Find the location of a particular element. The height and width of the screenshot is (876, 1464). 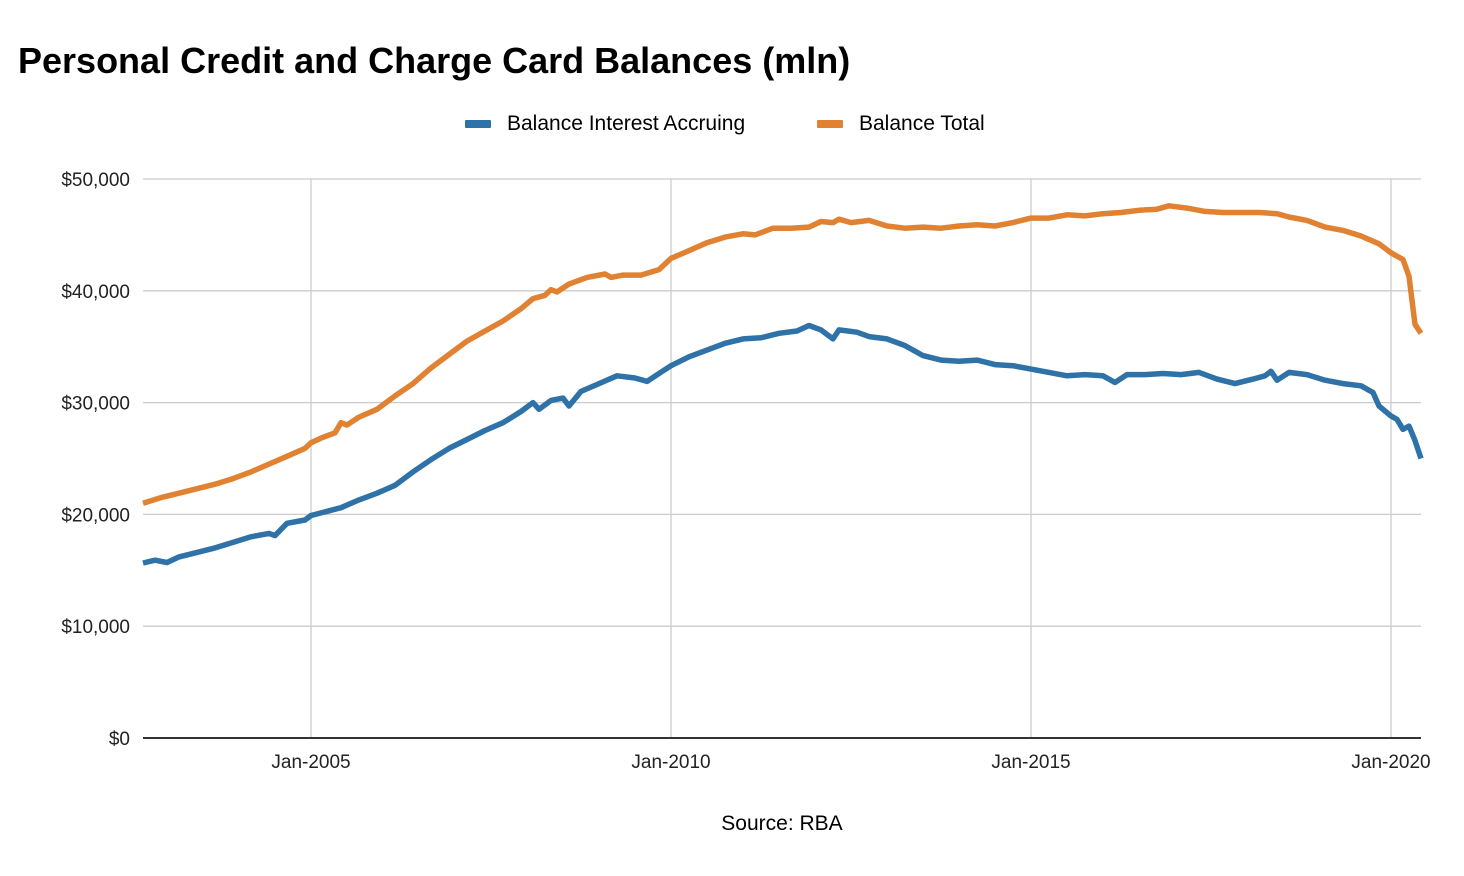

y-tick-label: $10,000 is located at coordinates (95, 627).